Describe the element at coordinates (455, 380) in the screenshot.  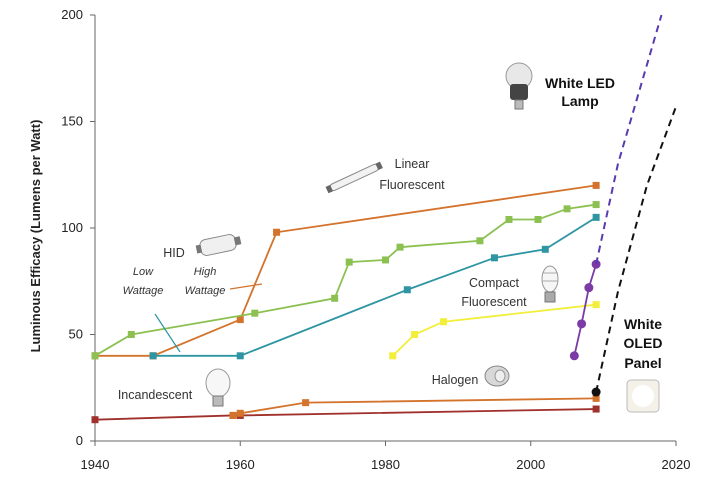
I see `annotation-halogen: Halogen` at that location.